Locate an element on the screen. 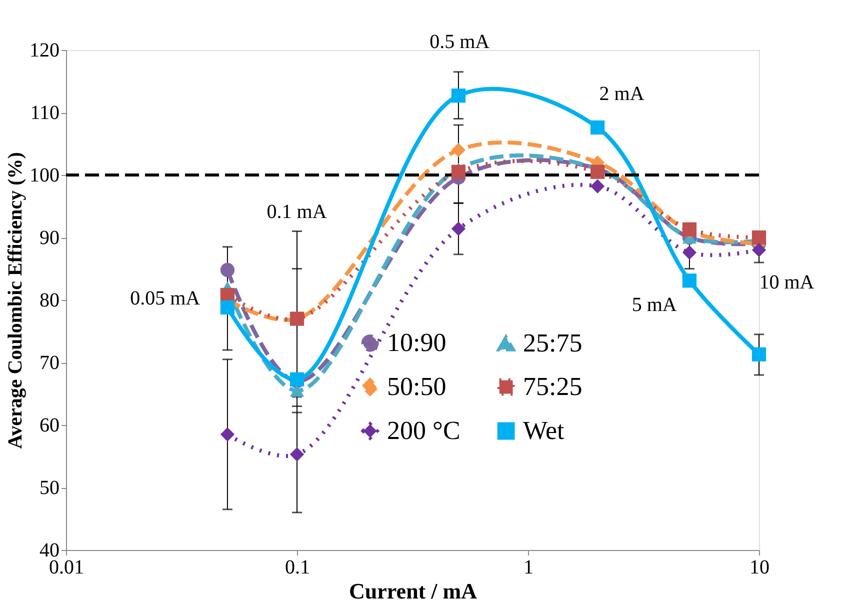 The height and width of the screenshot is (605, 863). annotation: 0.1 mA is located at coordinates (297, 212).